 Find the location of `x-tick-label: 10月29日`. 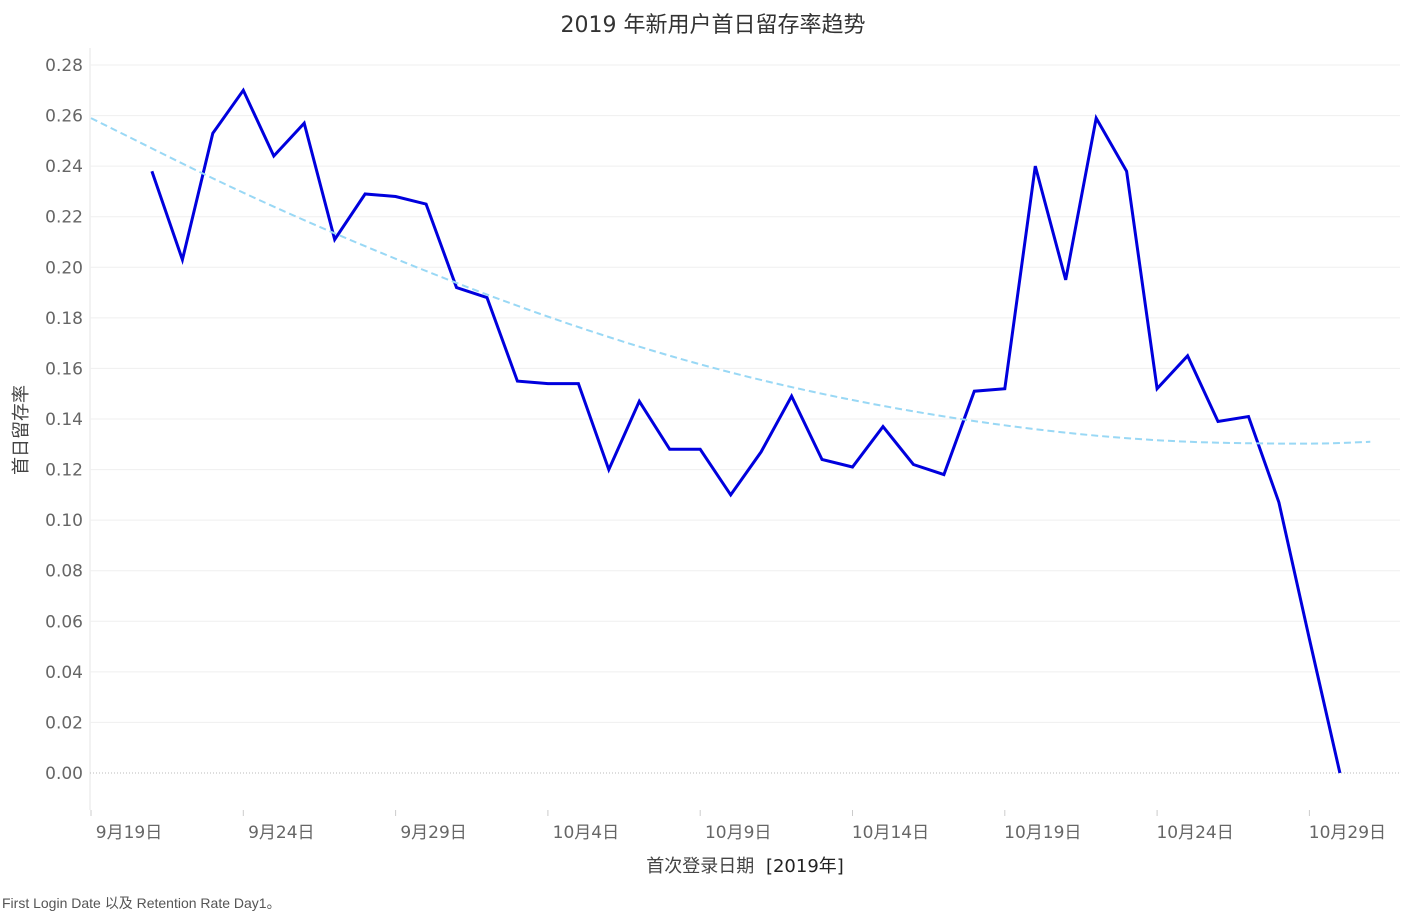

x-tick-label: 10月29日 is located at coordinates (1347, 833).